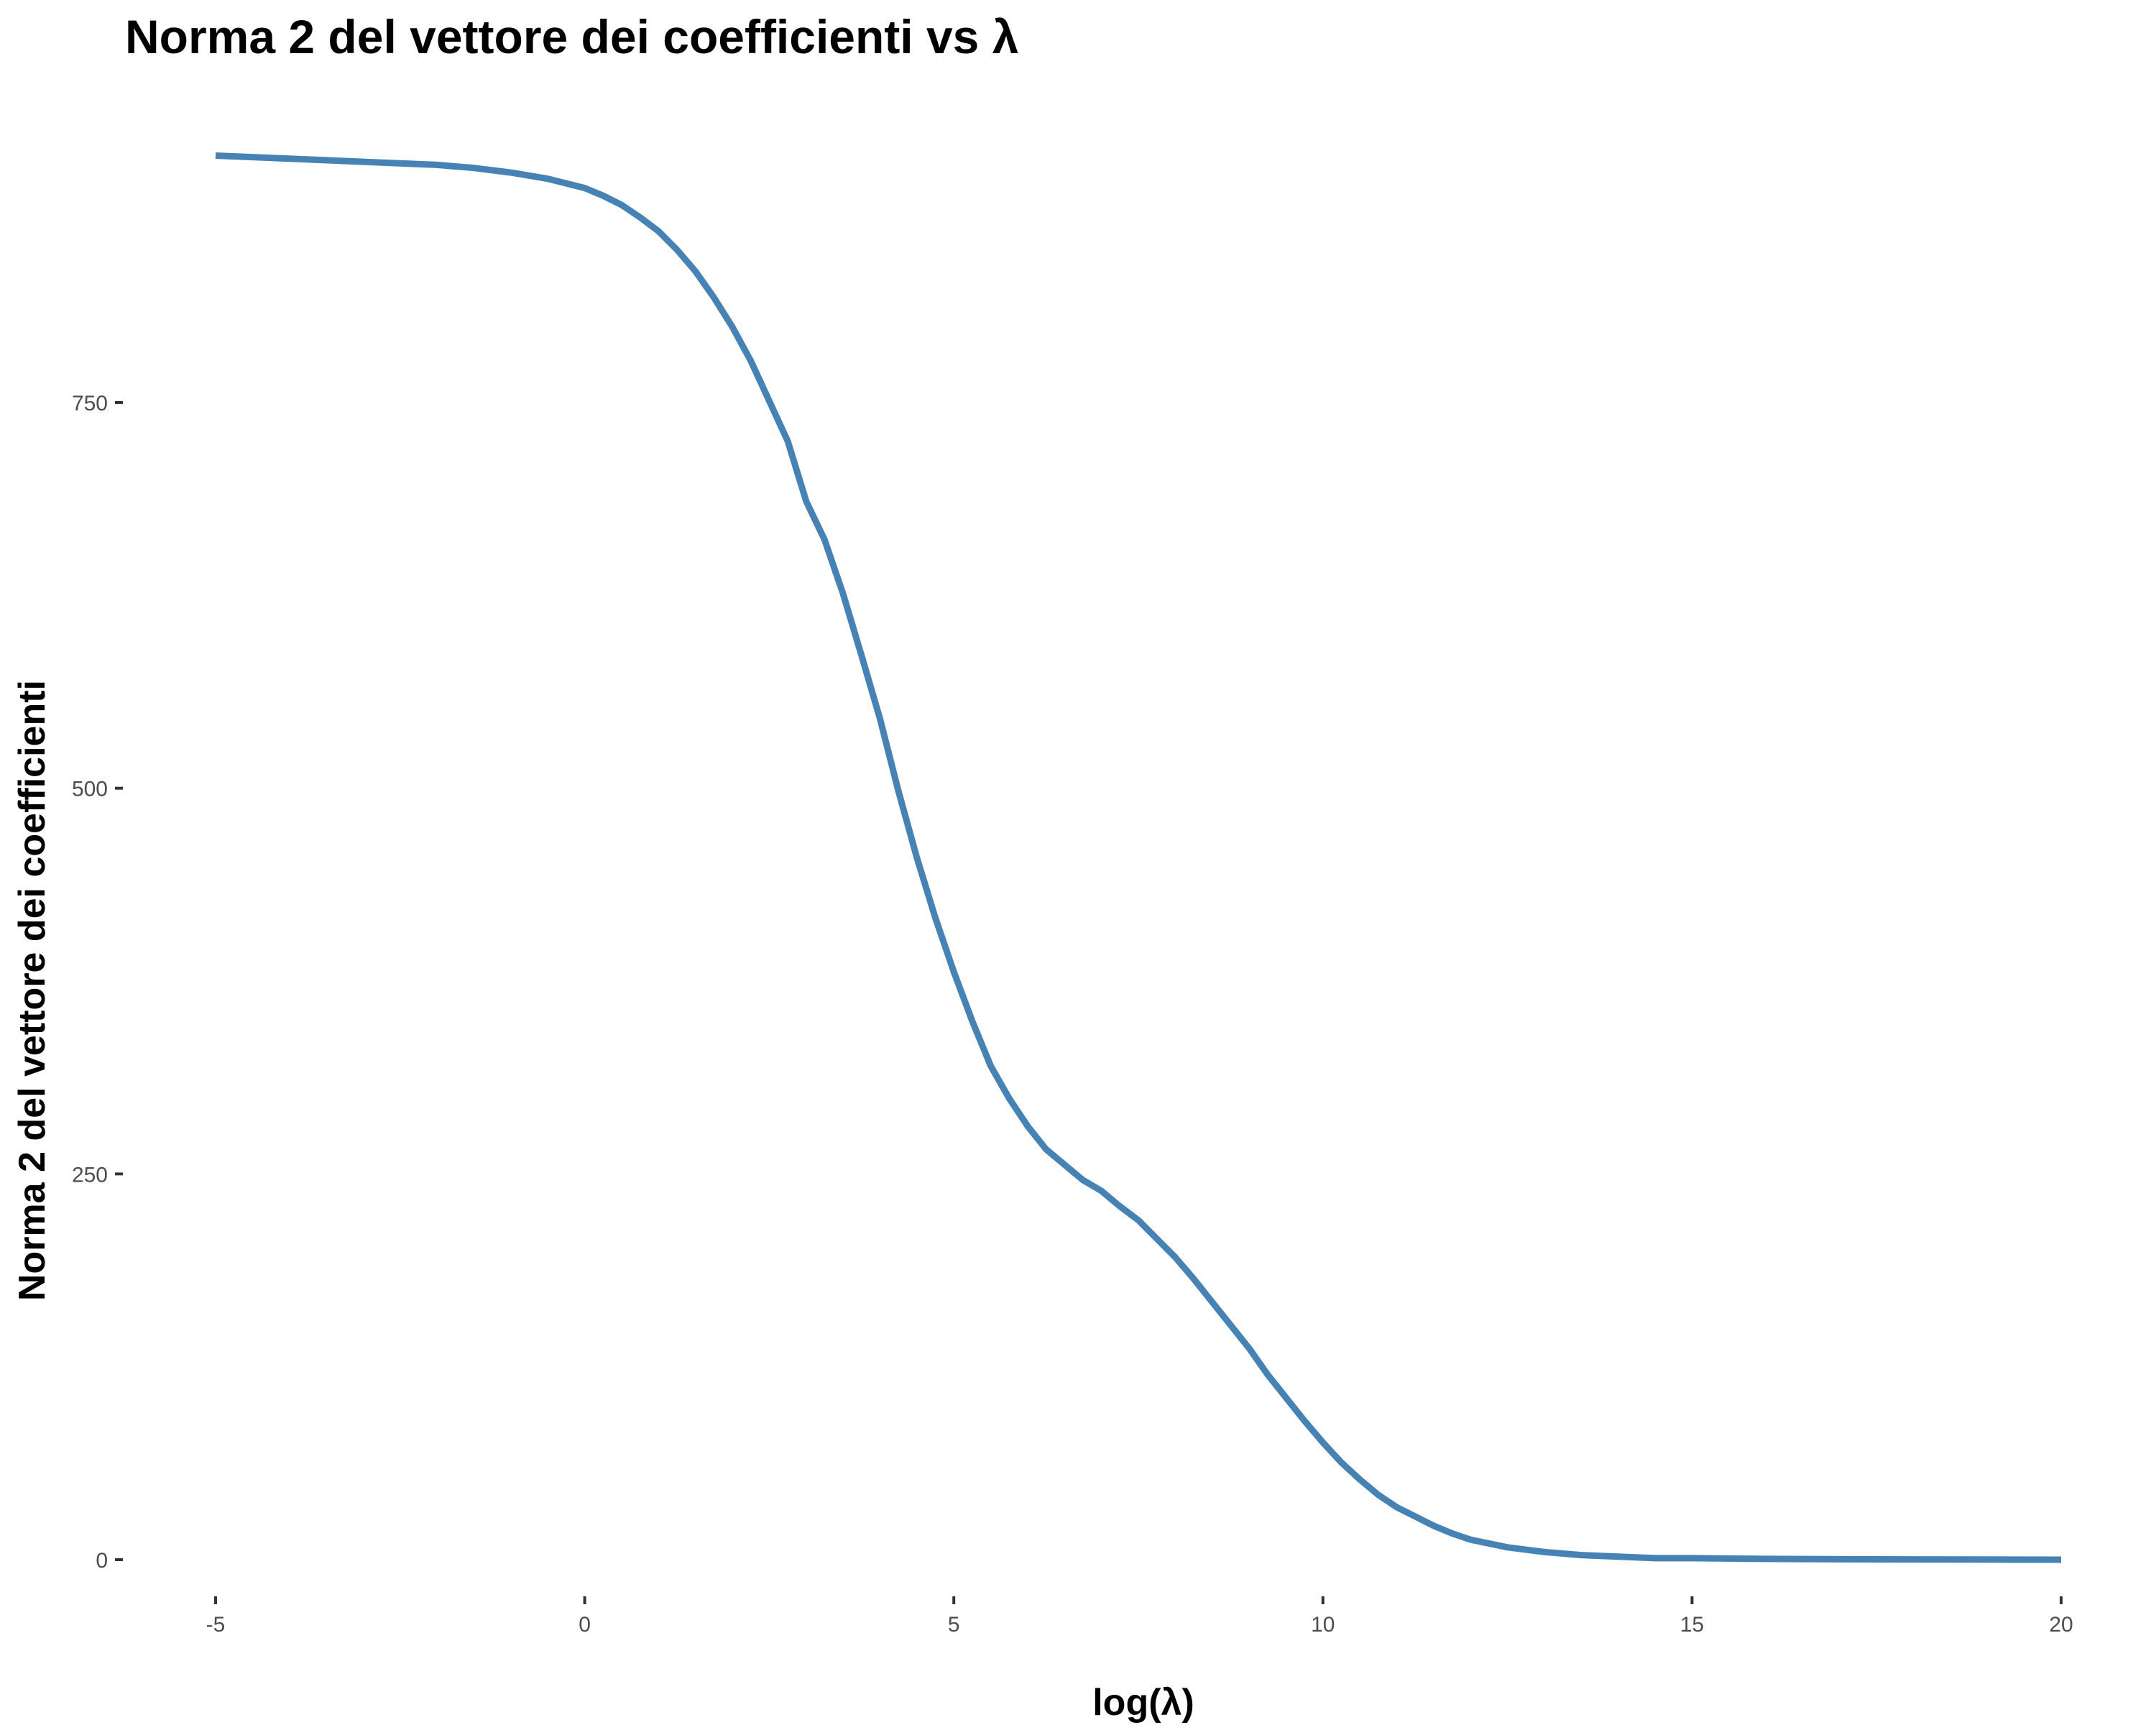  What do you see at coordinates (1692, 1625) in the screenshot?
I see `x-tick-label: 15` at bounding box center [1692, 1625].